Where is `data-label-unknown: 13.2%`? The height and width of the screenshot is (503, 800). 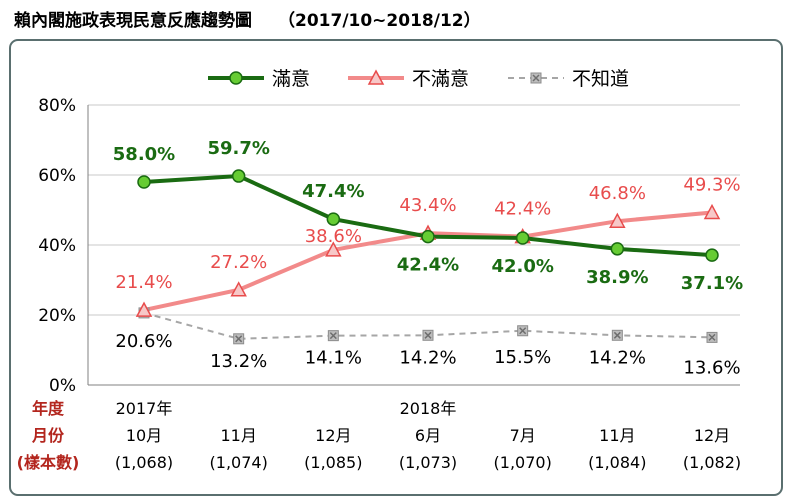 data-label-unknown: 13.2% is located at coordinates (238, 361).